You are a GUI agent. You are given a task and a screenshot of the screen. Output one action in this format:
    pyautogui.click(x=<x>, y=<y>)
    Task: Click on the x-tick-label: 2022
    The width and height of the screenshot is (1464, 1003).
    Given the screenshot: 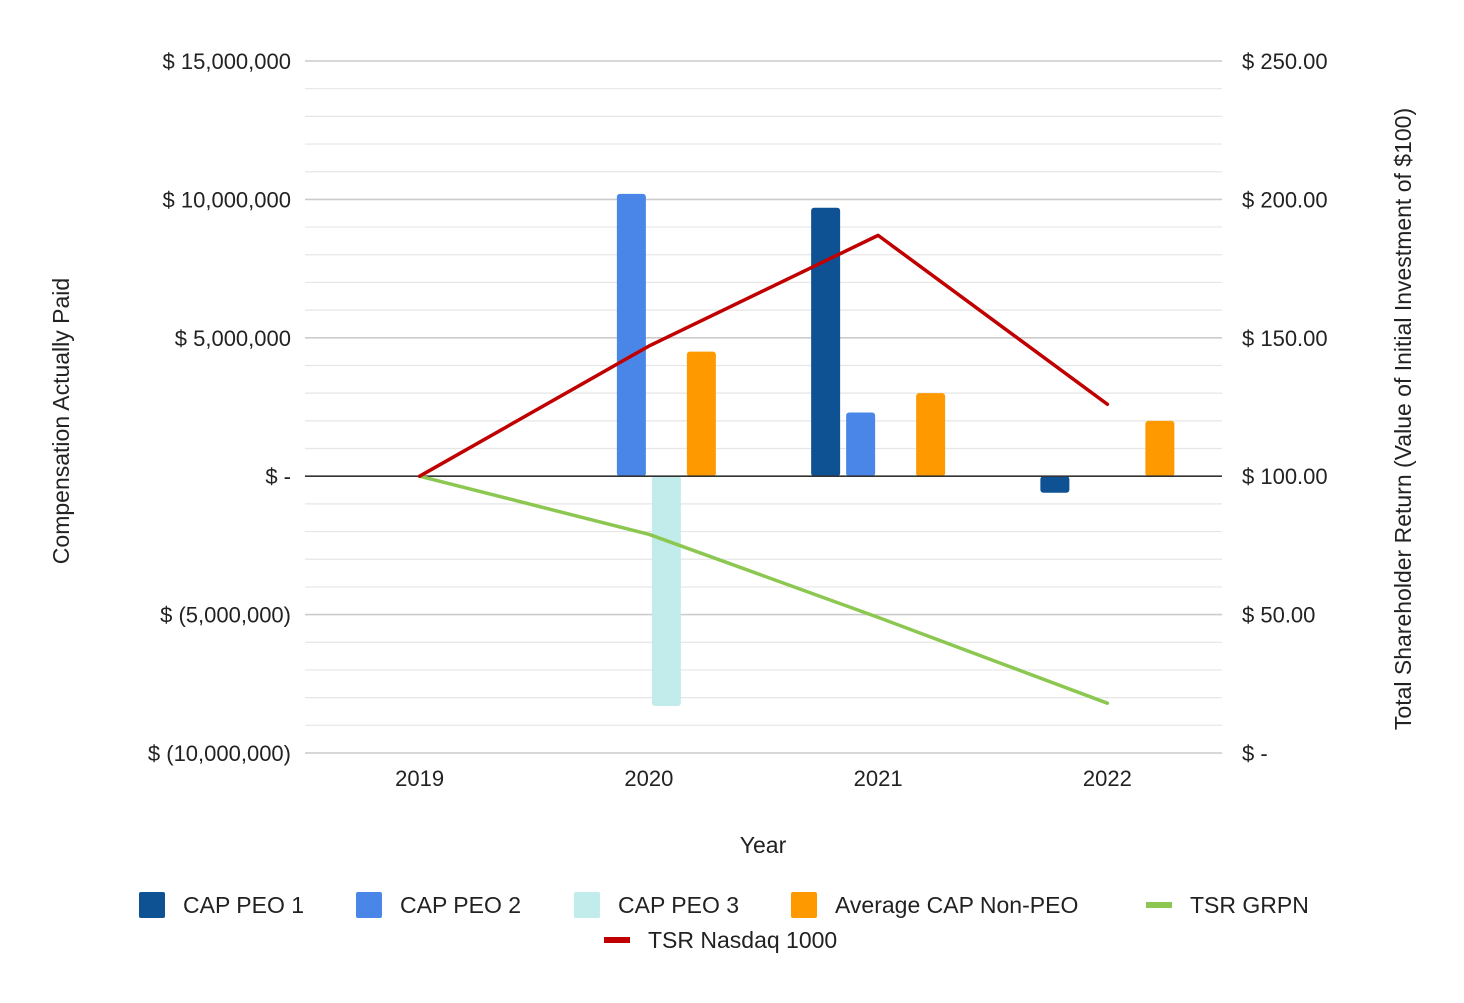 What is the action you would take?
    pyautogui.click(x=1107, y=778)
    